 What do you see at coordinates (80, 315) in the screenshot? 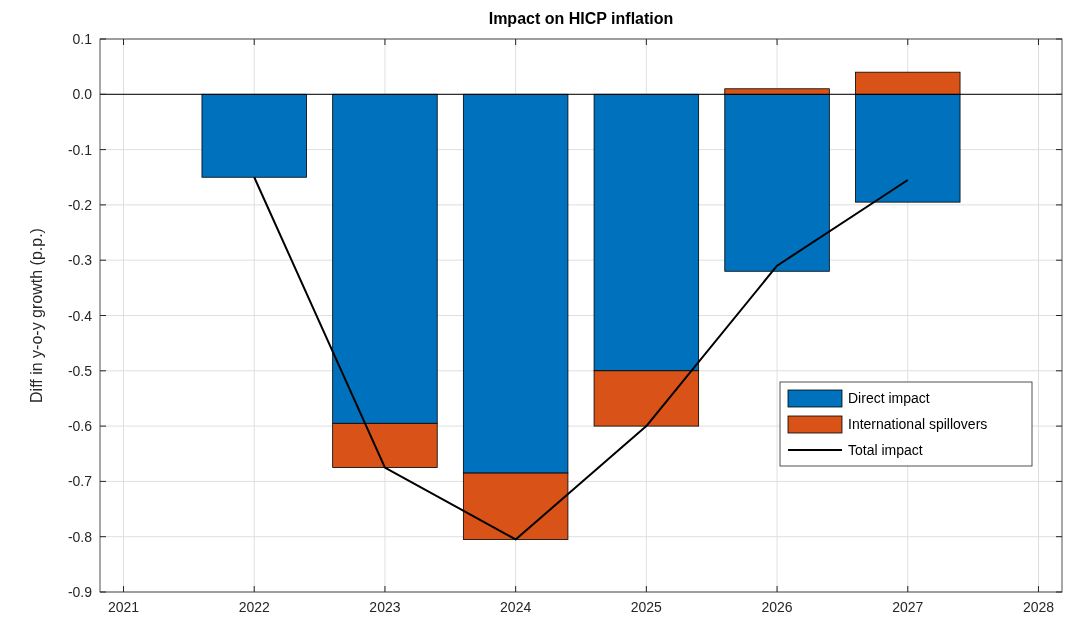
I see `y-tick-label: -0.4` at bounding box center [80, 315].